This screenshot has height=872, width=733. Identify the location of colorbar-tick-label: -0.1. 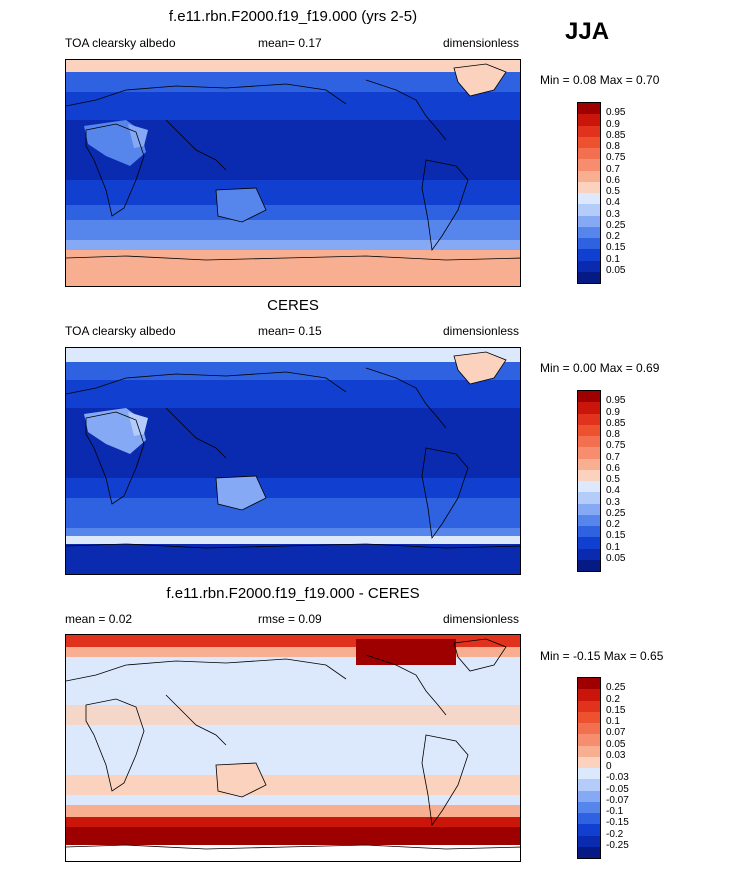
(615, 811).